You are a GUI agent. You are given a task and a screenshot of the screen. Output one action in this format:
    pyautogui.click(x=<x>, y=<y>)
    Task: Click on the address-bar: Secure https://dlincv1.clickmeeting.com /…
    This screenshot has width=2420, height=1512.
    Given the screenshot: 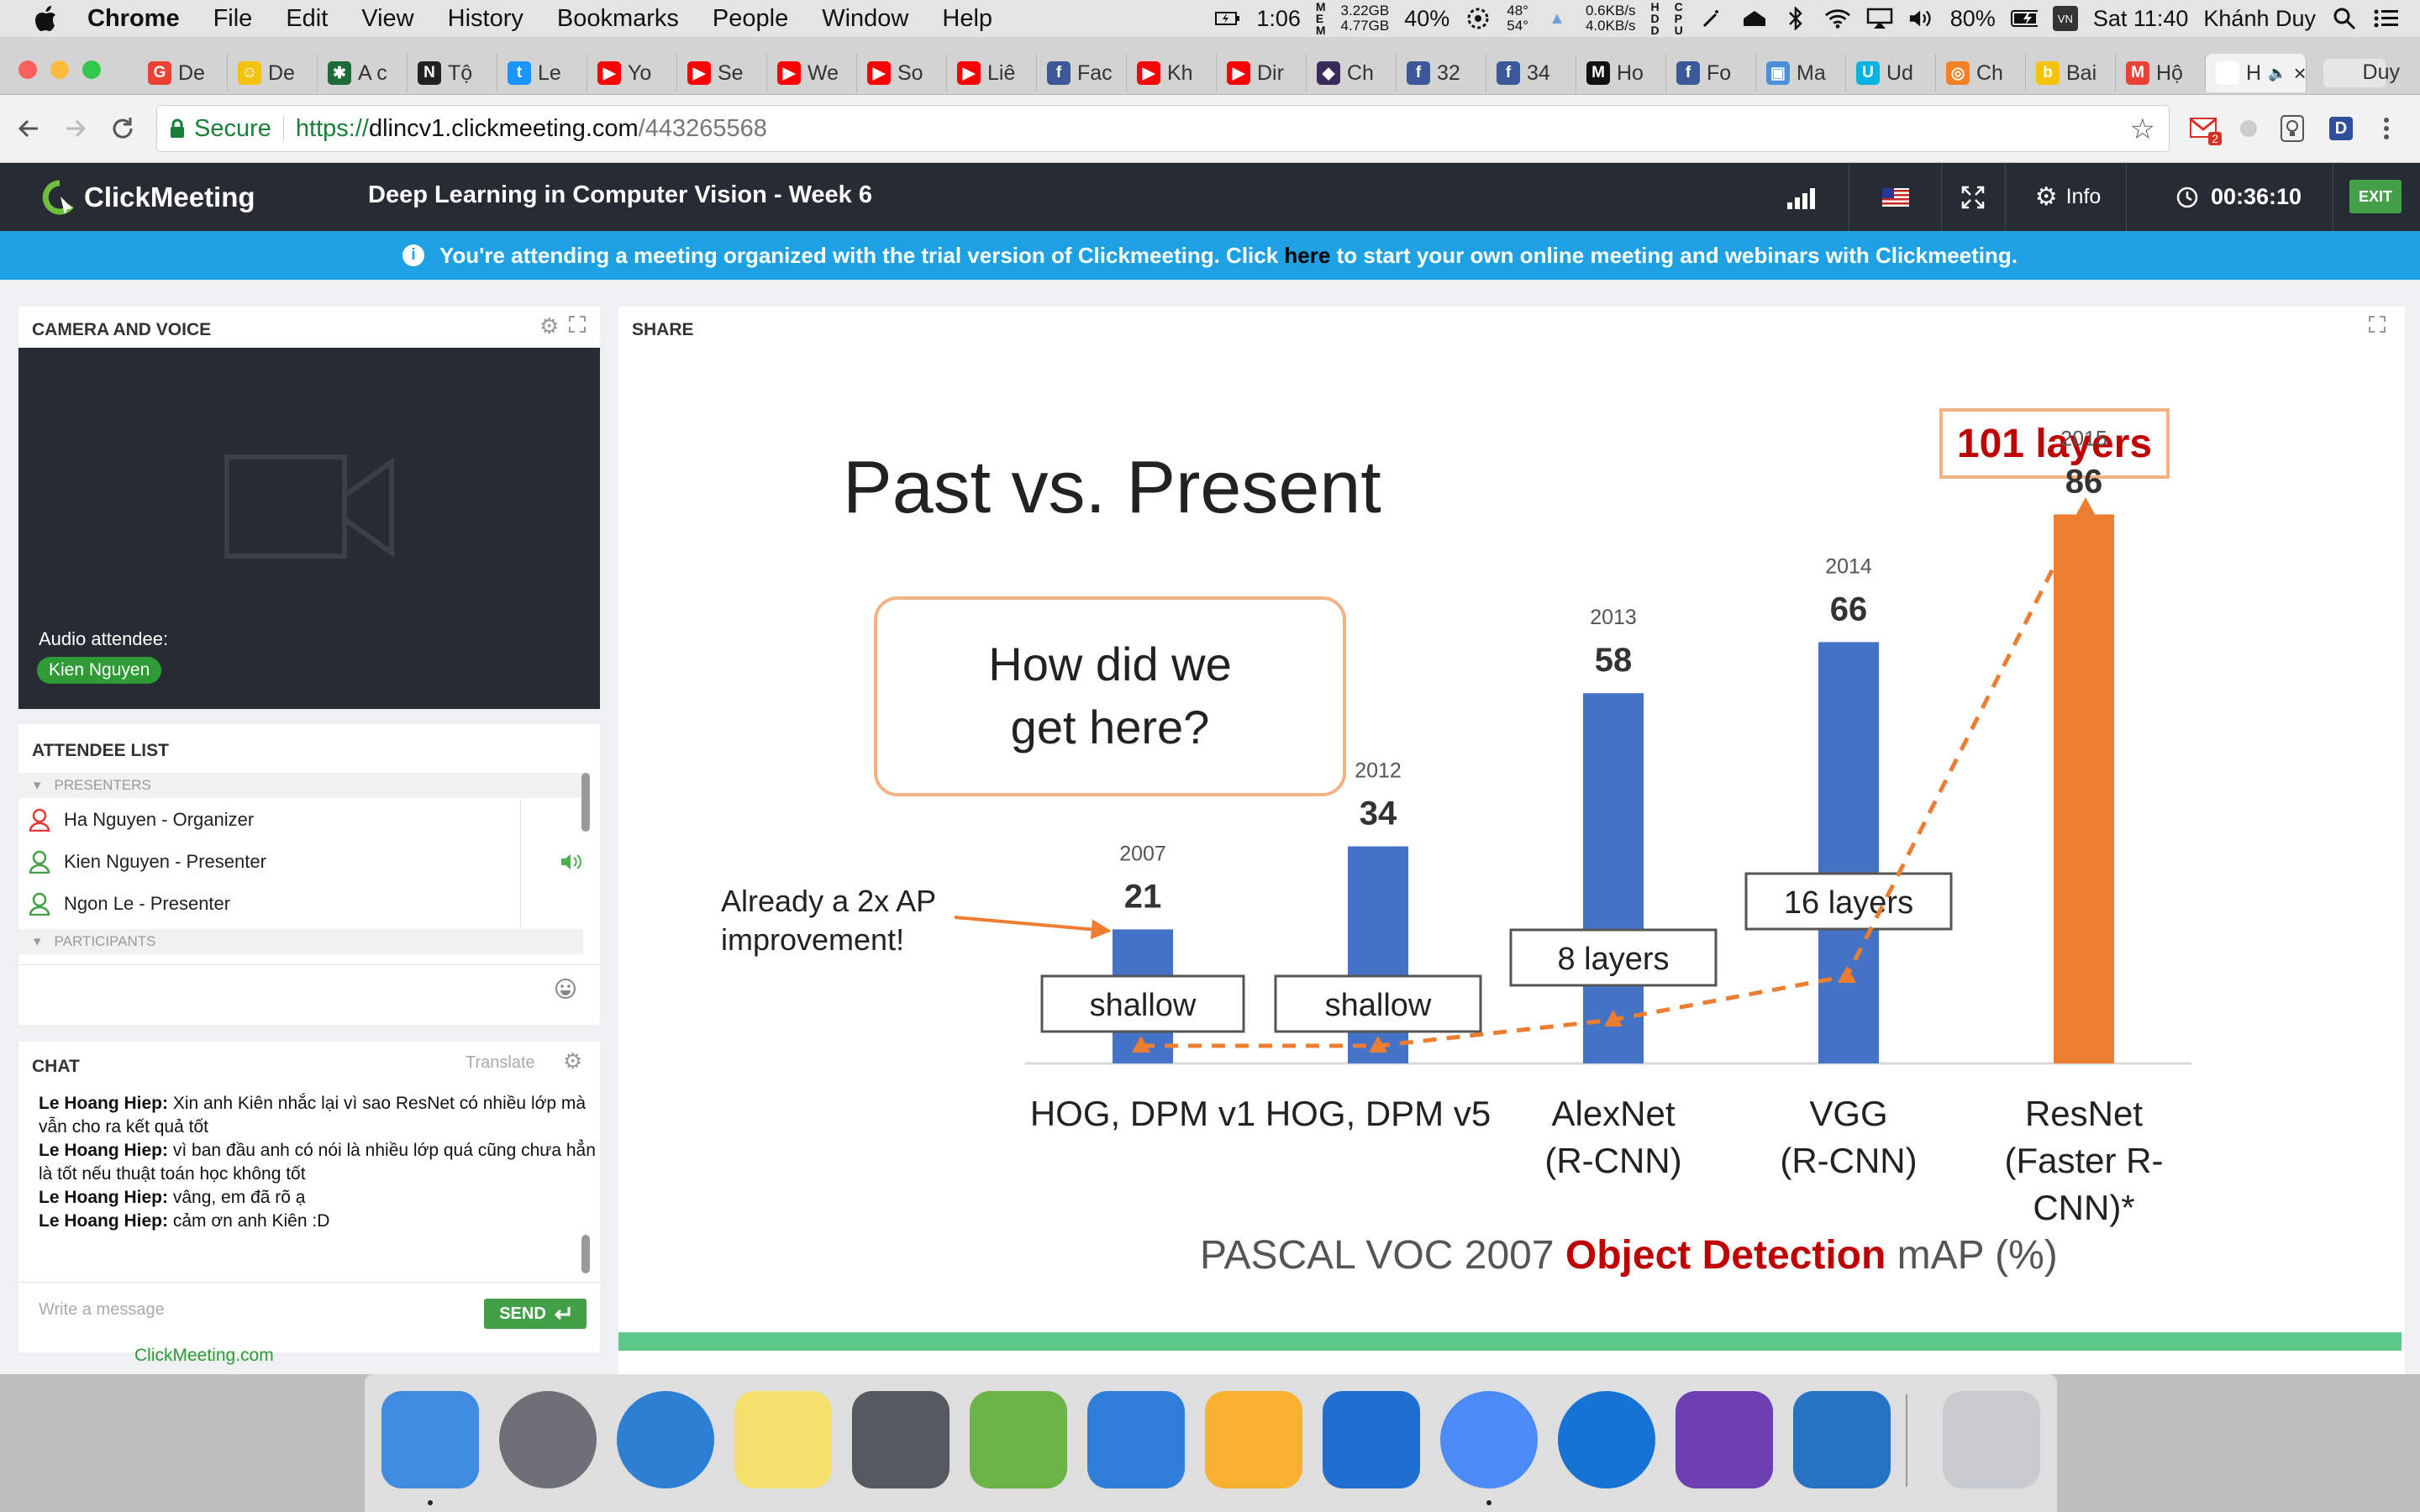 What is the action you would take?
    pyautogui.click(x=1163, y=128)
    